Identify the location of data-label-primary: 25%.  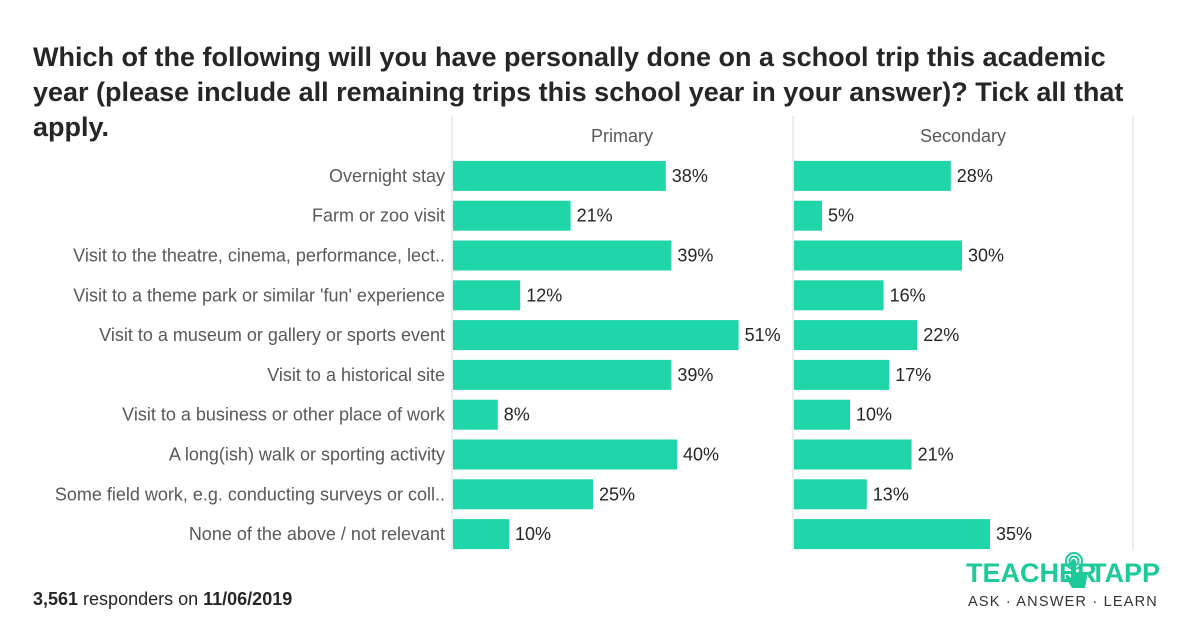
(617, 494).